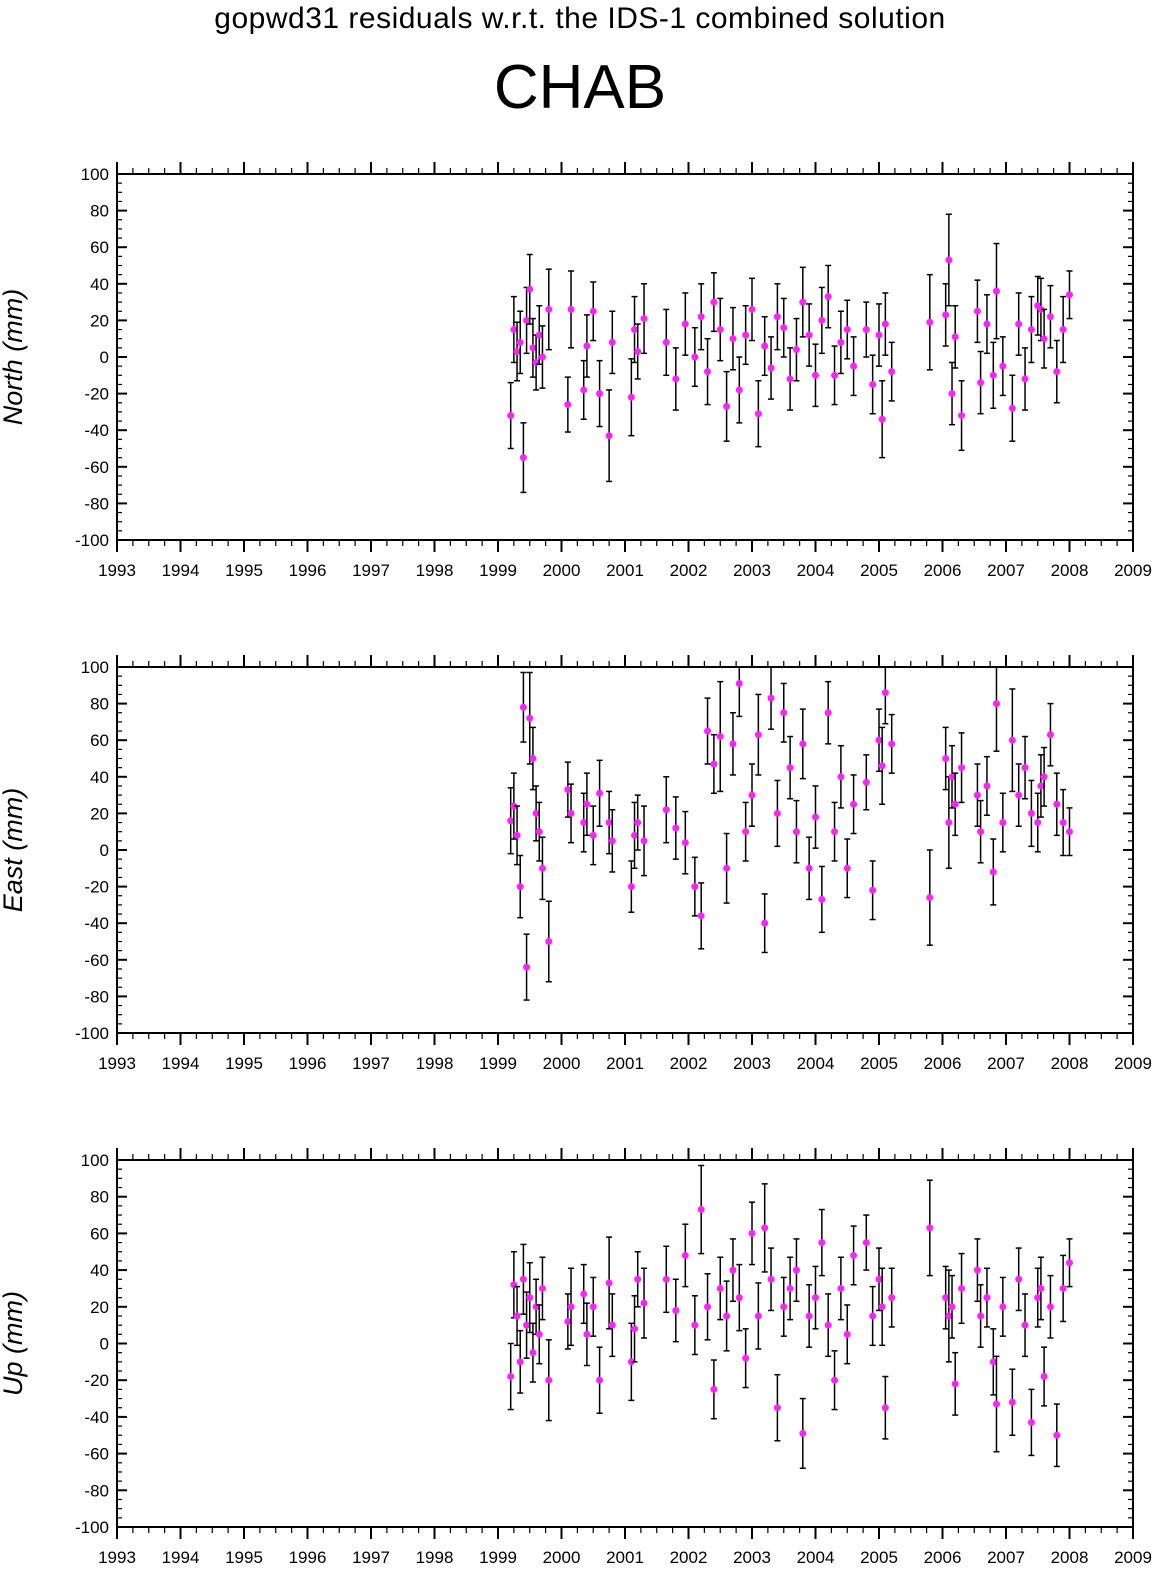 This screenshot has height=1575, width=1160. Describe the element at coordinates (1006, 570) in the screenshot. I see `north-xtick-label: 2007` at that location.